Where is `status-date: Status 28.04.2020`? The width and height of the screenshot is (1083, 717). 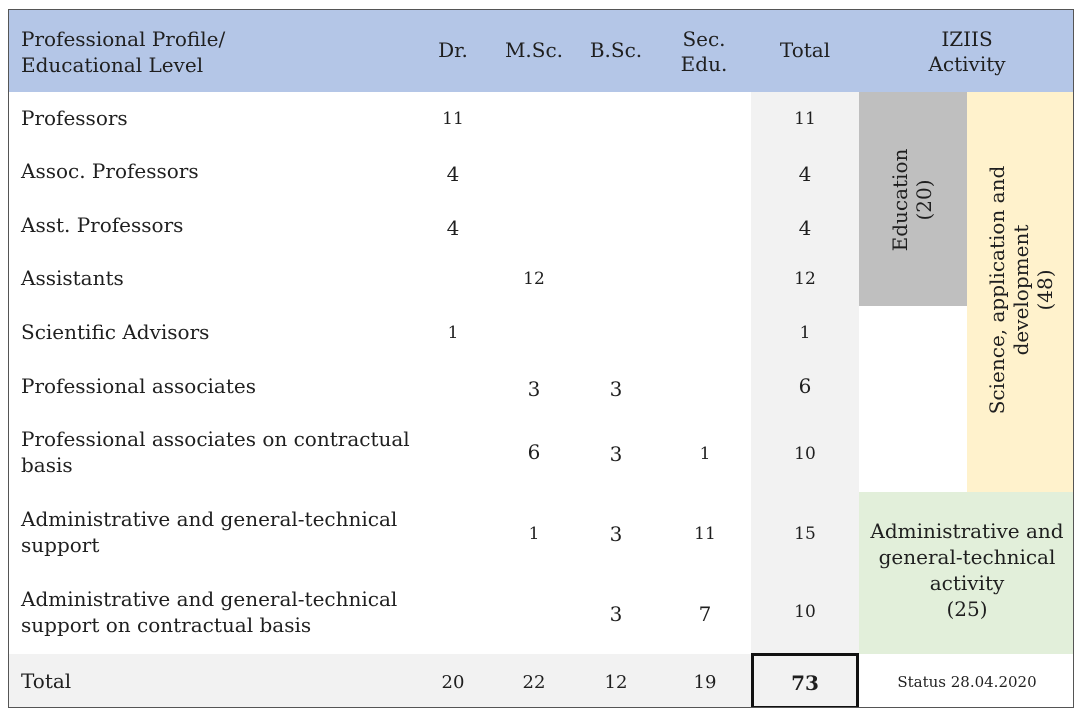
status-date: Status 28.04.2020 is located at coordinates (967, 682).